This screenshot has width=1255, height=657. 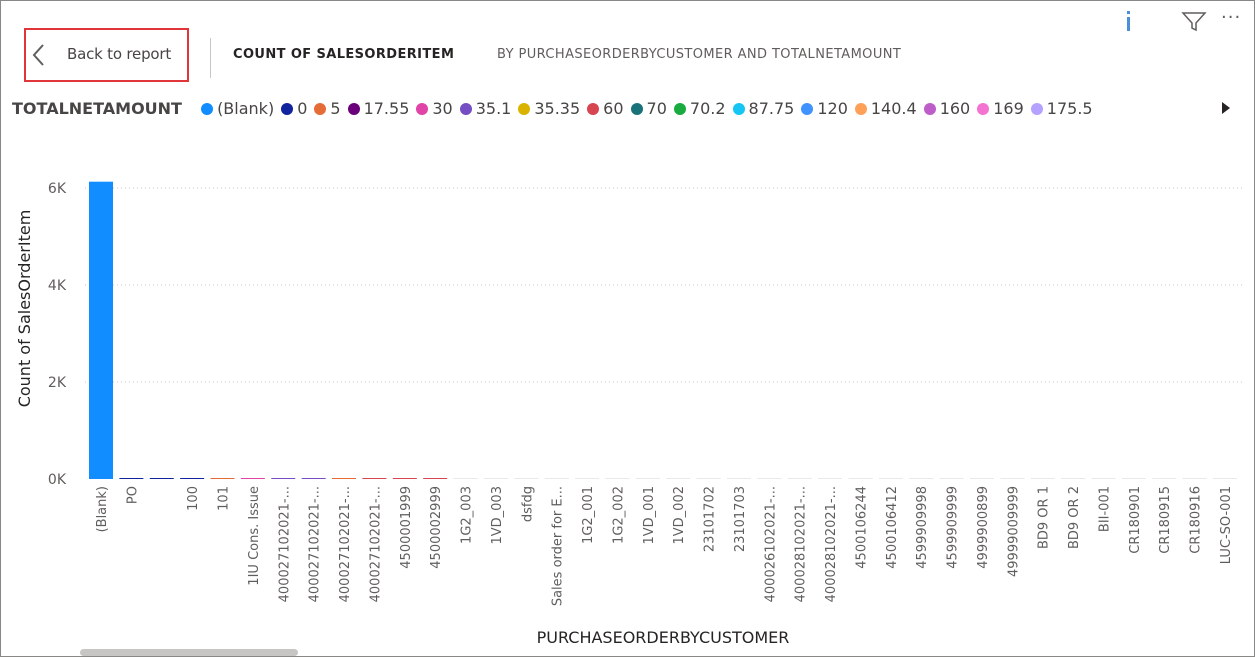 What do you see at coordinates (1135, 520) in the screenshot?
I see `x-tick-label: CR180901` at bounding box center [1135, 520].